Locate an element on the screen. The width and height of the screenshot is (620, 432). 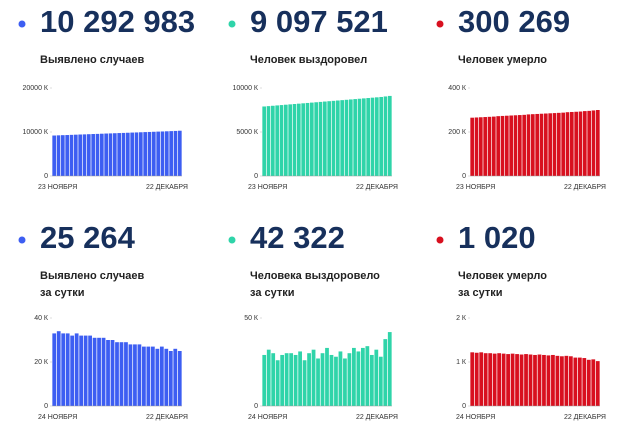
subtitle: за сутки is located at coordinates (62, 293).